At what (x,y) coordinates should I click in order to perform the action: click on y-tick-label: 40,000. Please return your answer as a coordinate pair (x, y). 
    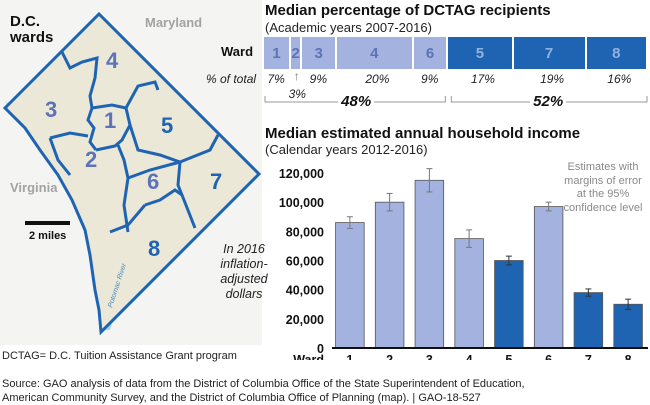
    Looking at the image, I should click on (305, 291).